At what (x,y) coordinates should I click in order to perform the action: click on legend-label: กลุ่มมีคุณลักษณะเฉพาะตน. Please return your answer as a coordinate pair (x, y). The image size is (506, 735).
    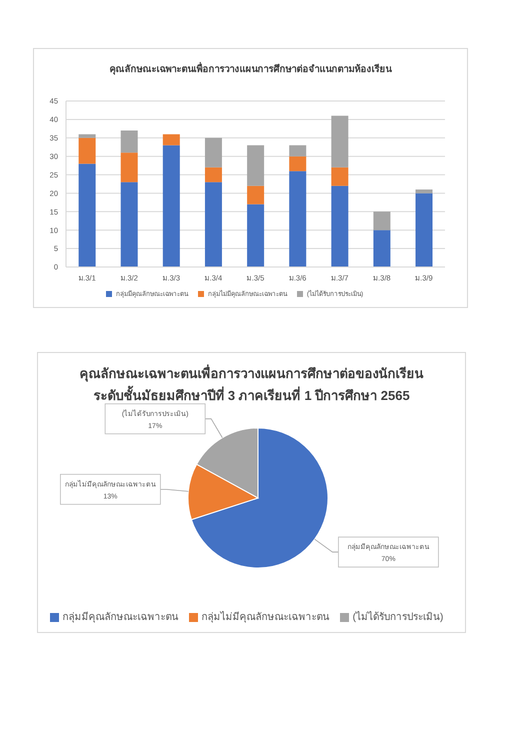
    Looking at the image, I should click on (120, 617).